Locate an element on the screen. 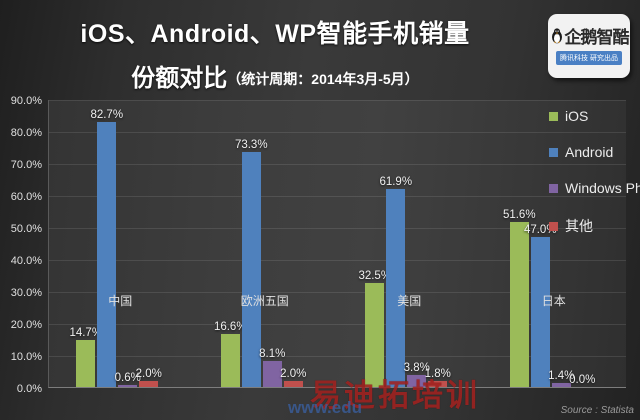 The image size is (640, 420). bar-value-label: 32.5% is located at coordinates (375, 276).